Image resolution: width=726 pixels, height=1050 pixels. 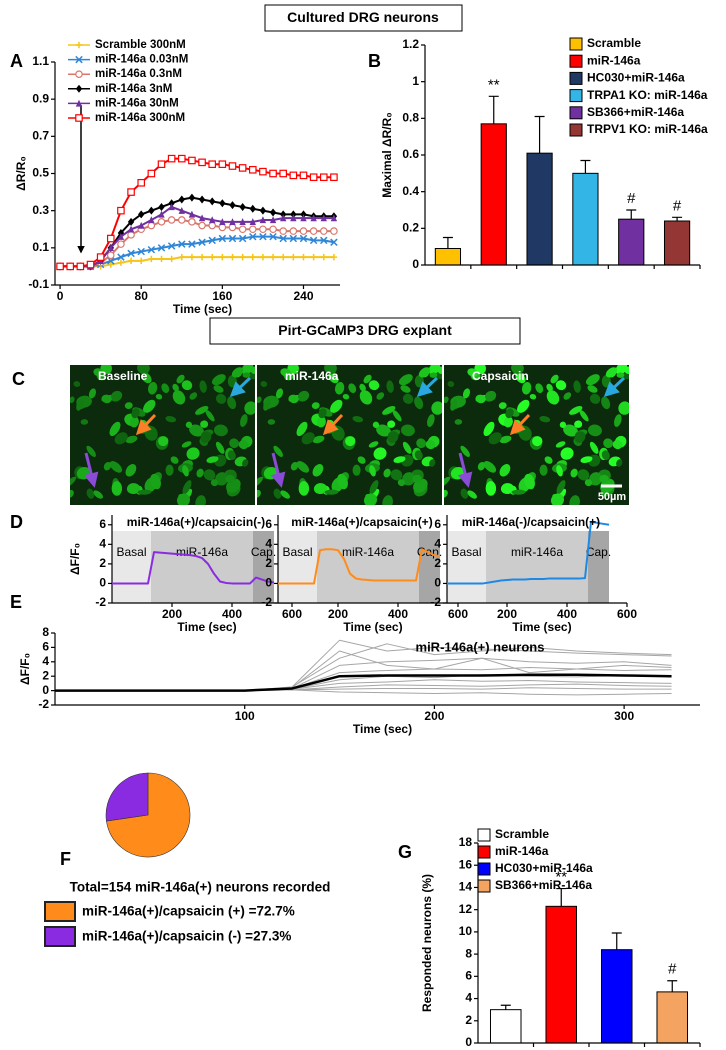 I want to click on y-tick-label: 1, so click(x=415, y=81).